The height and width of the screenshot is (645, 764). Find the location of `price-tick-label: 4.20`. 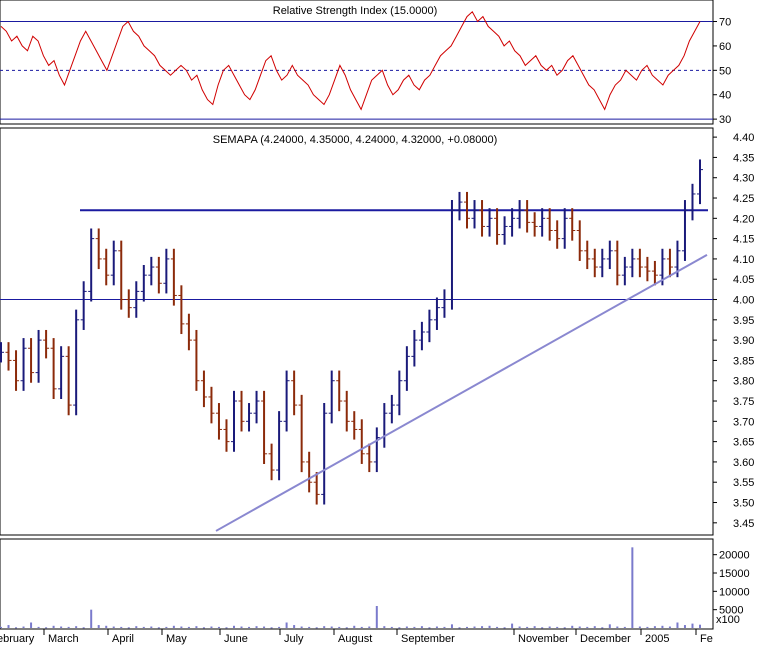

price-tick-label: 4.20 is located at coordinates (743, 219).